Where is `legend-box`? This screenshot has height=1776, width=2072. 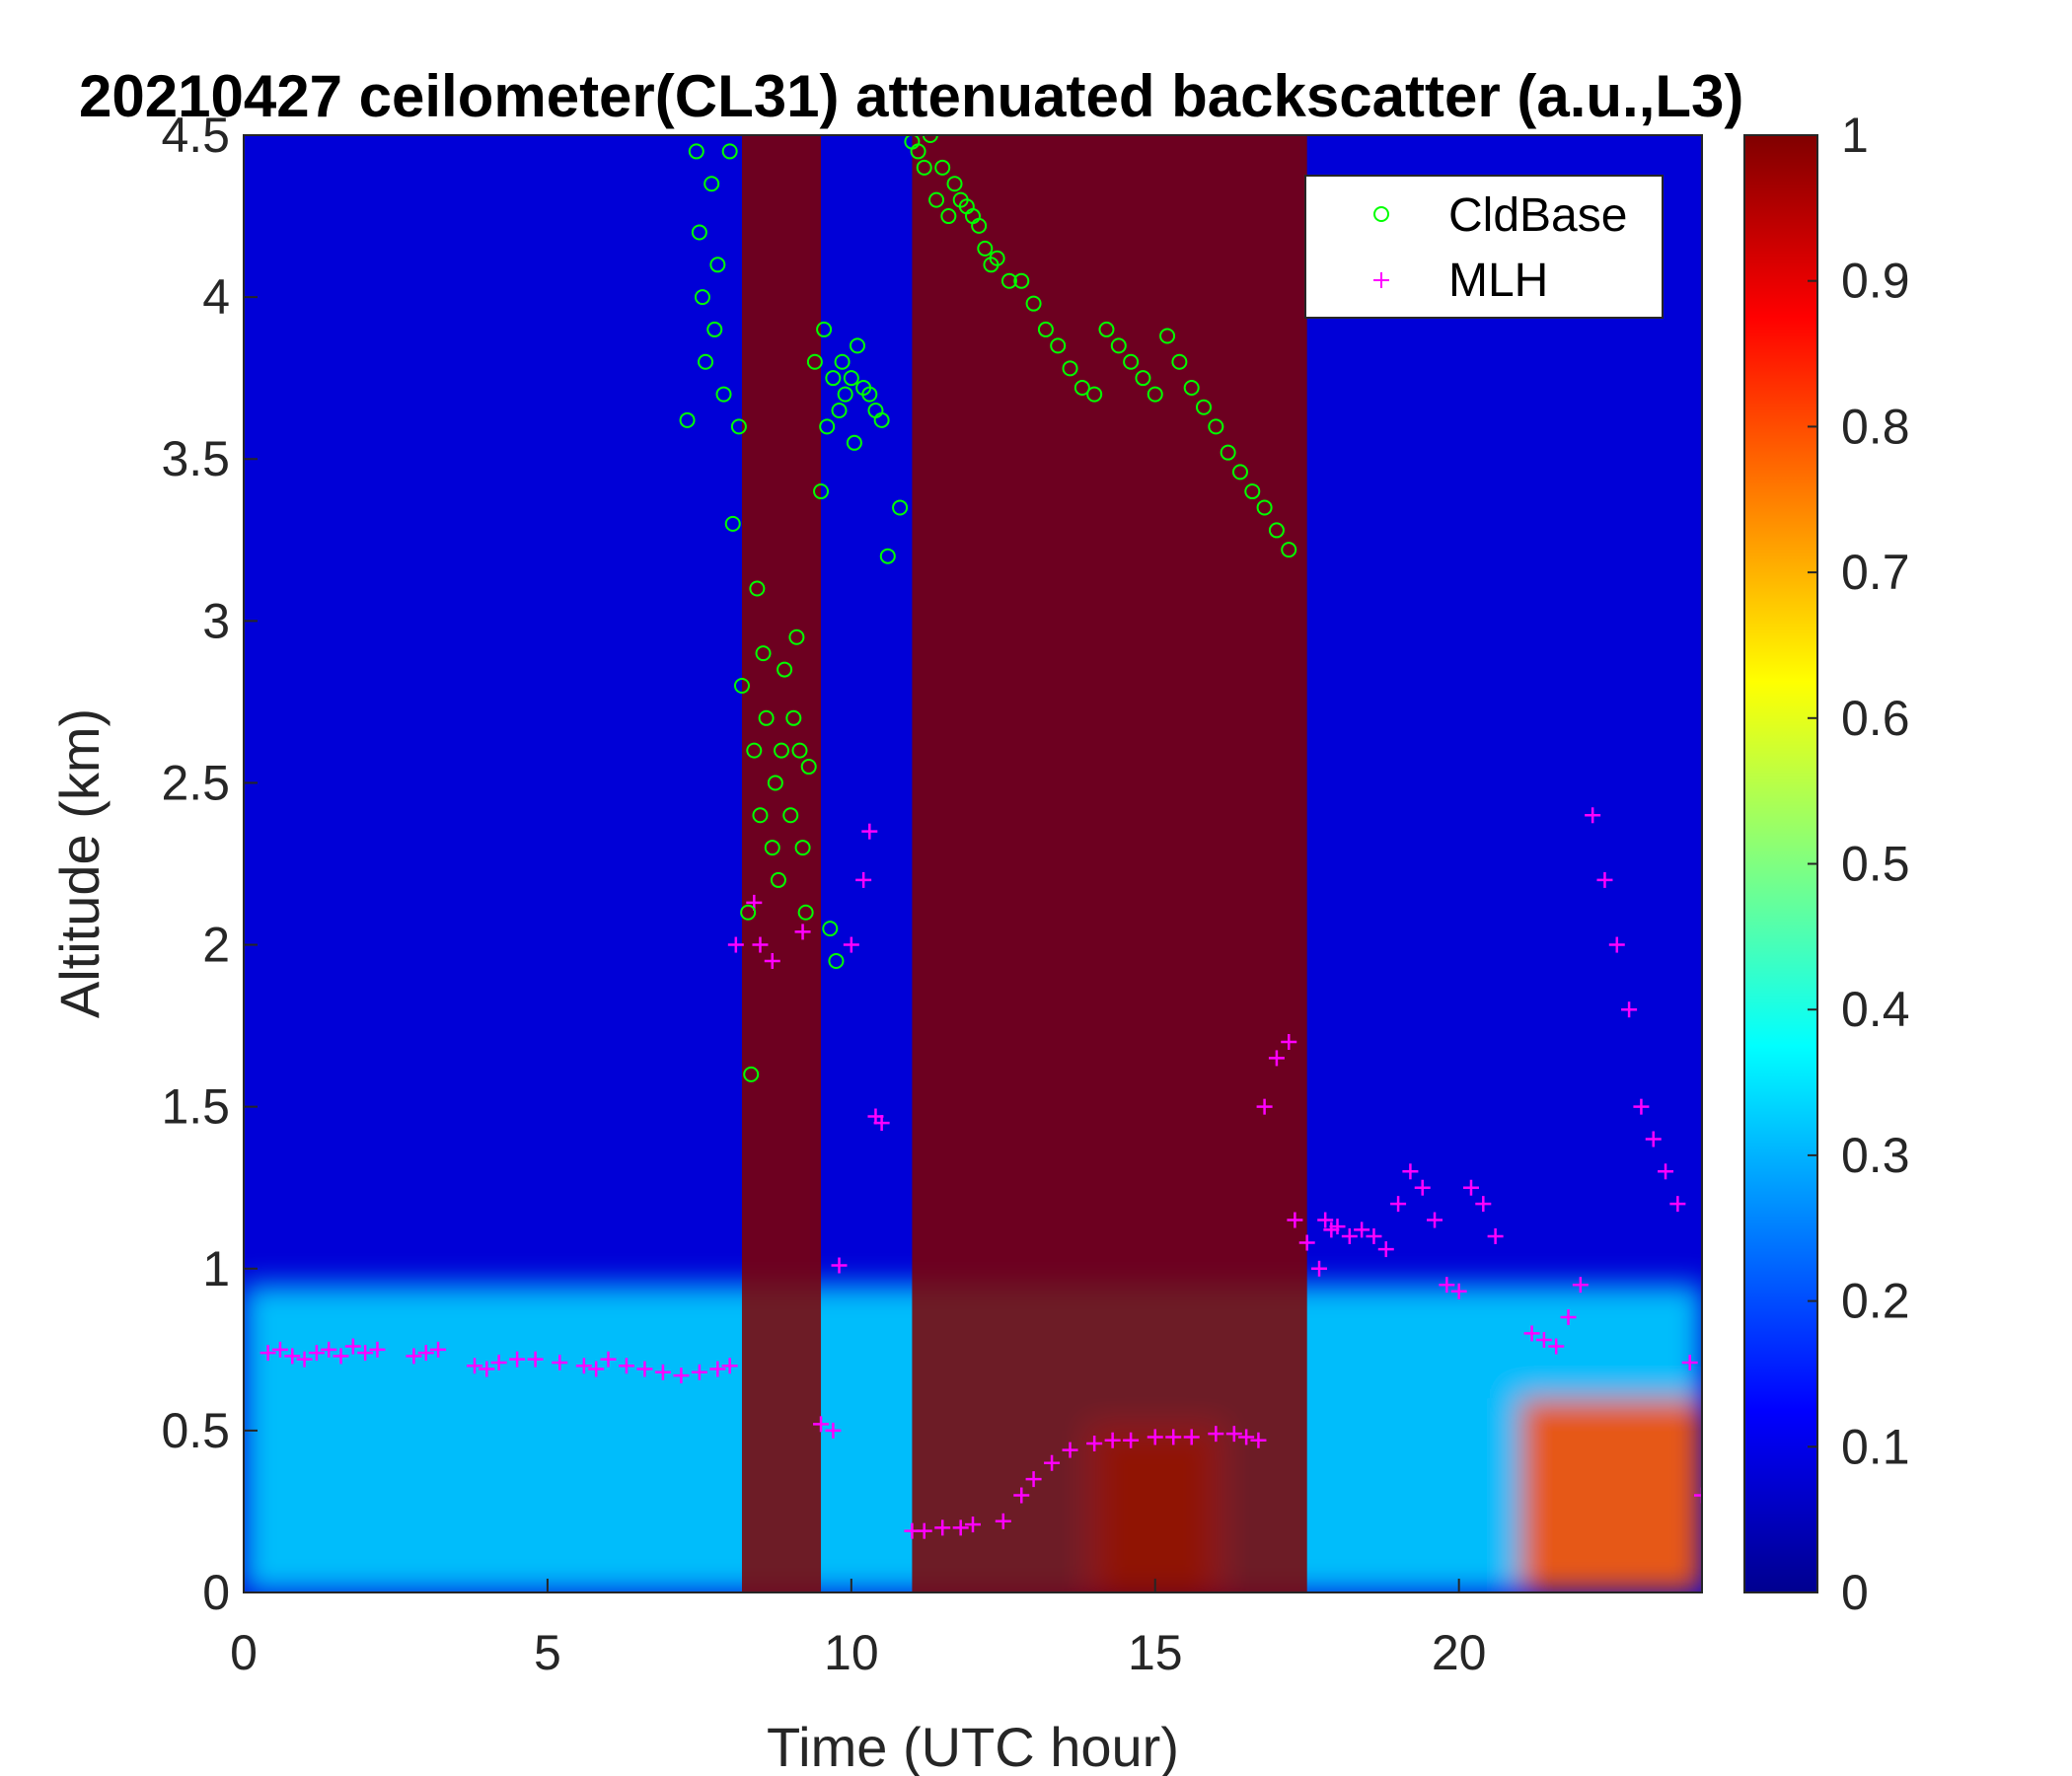 legend-box is located at coordinates (1484, 247).